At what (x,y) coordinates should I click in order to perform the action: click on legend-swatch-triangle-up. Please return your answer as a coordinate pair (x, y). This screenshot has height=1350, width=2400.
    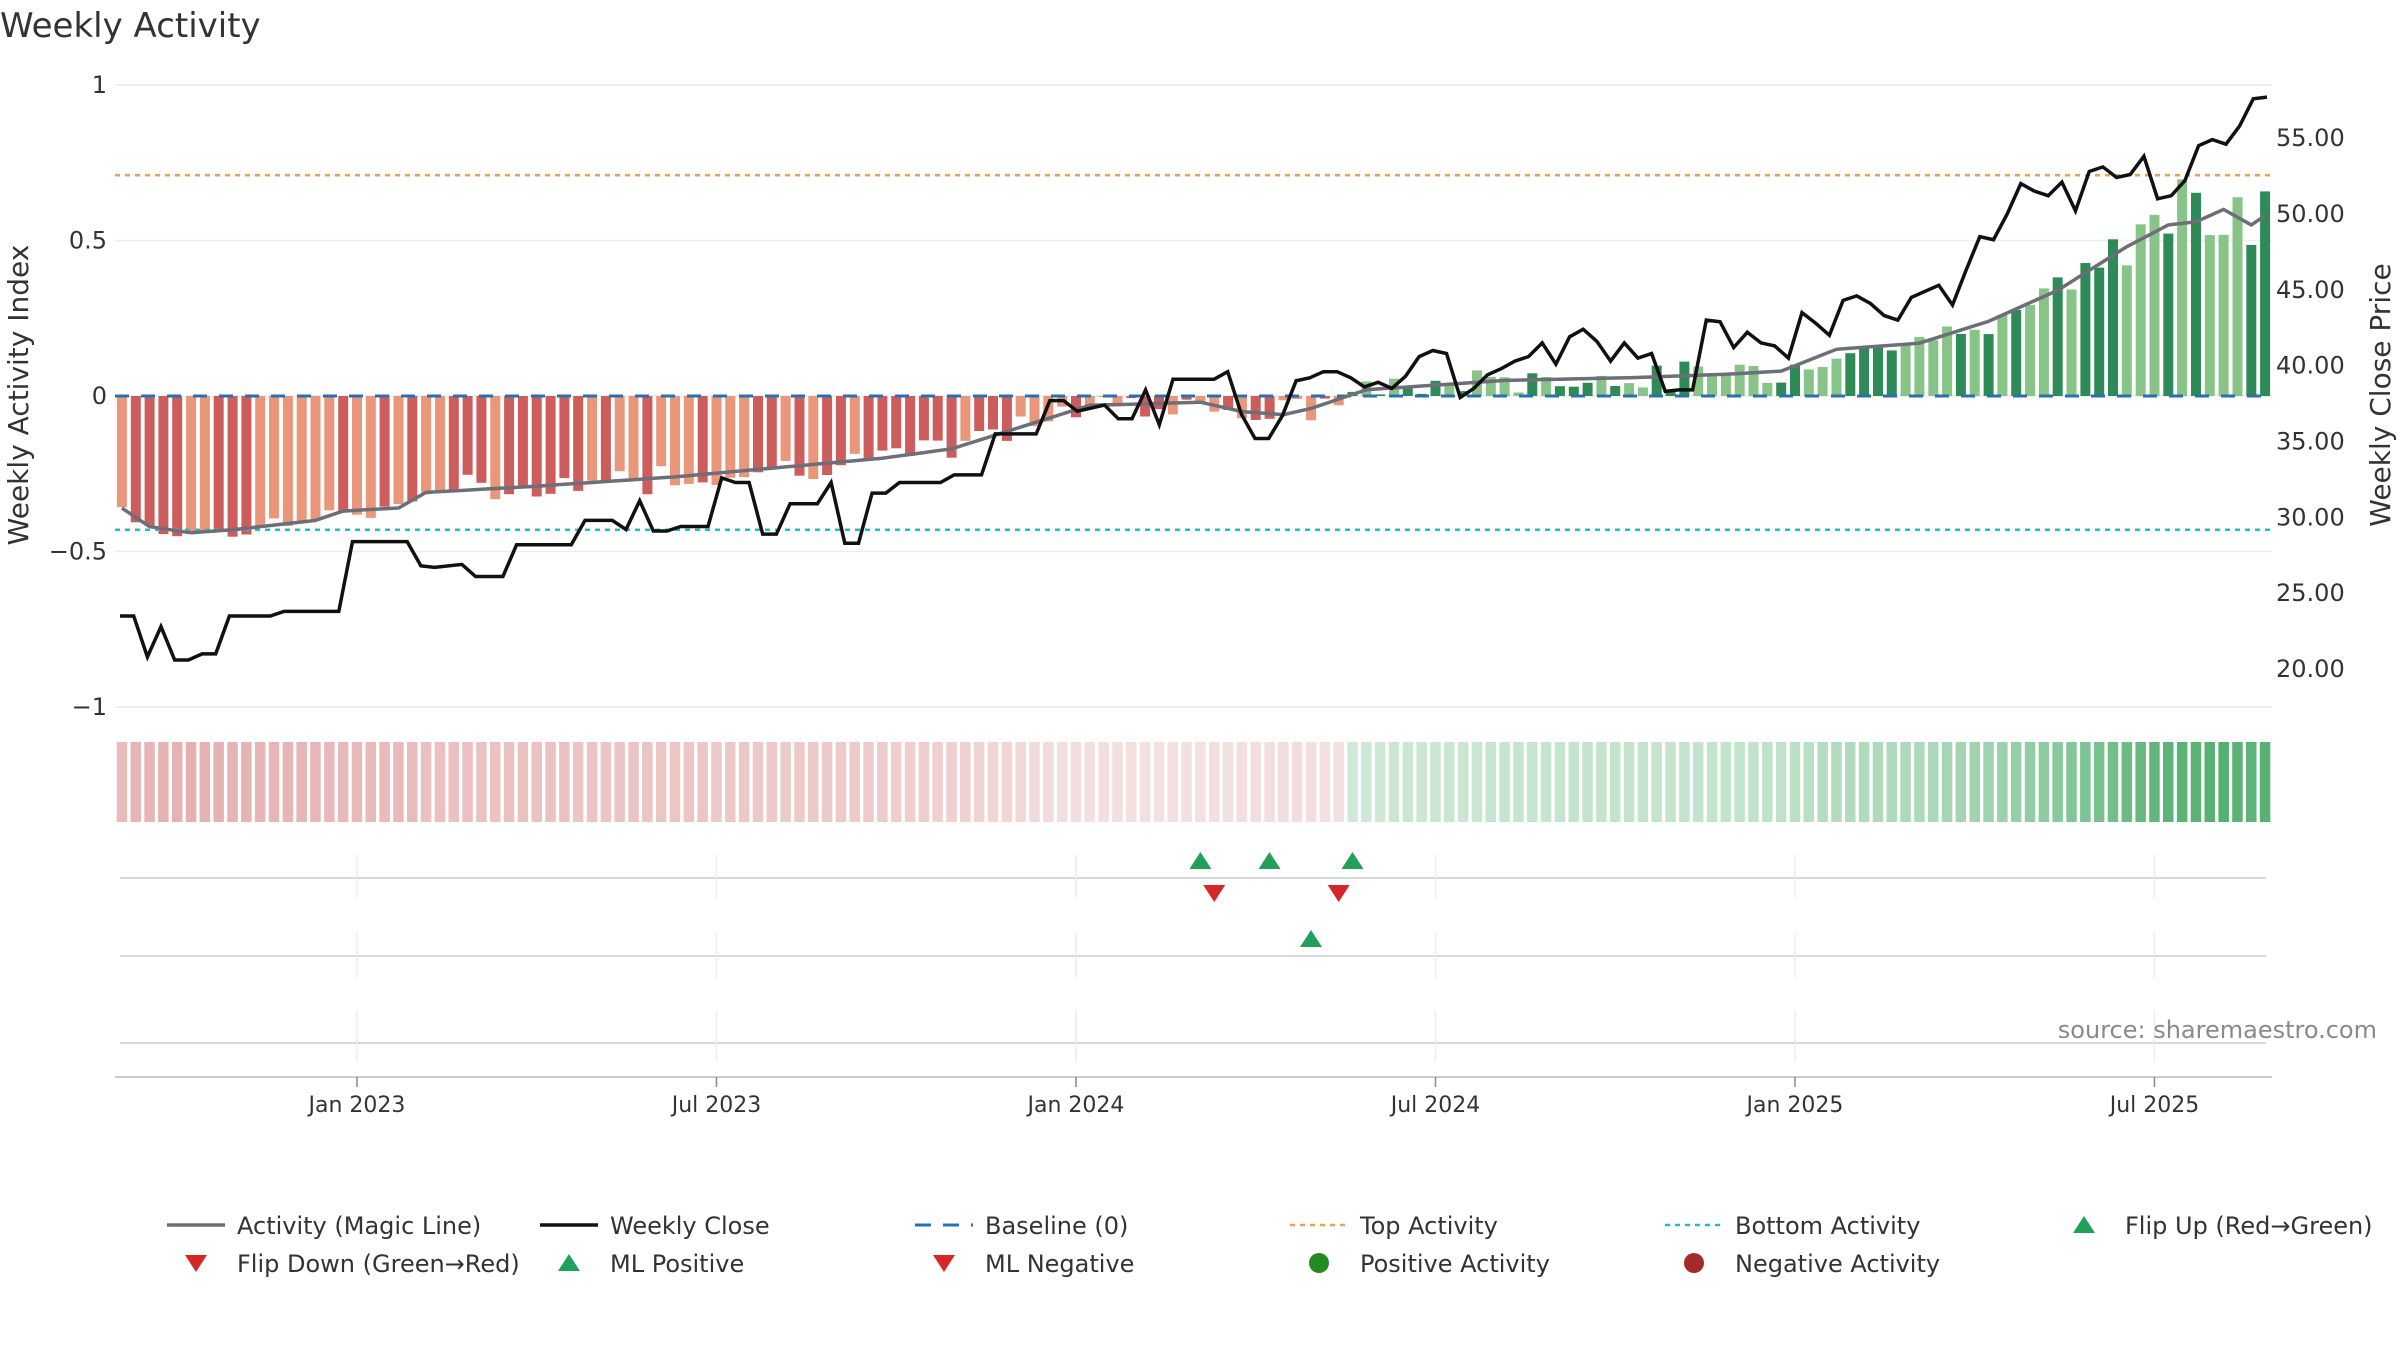
    Looking at the image, I should click on (569, 1262).